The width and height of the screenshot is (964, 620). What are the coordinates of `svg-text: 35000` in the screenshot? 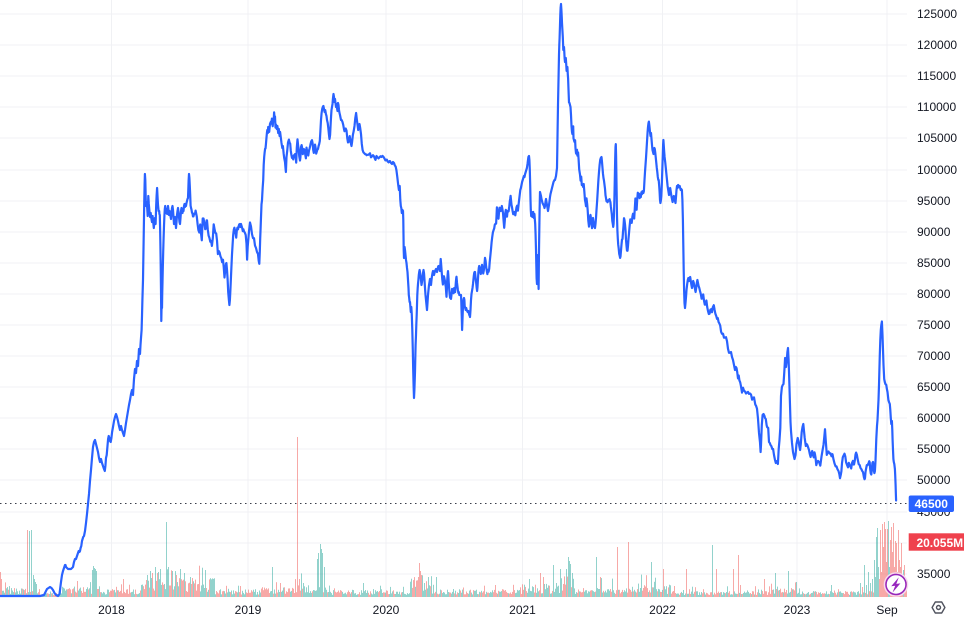 It's located at (934, 574).